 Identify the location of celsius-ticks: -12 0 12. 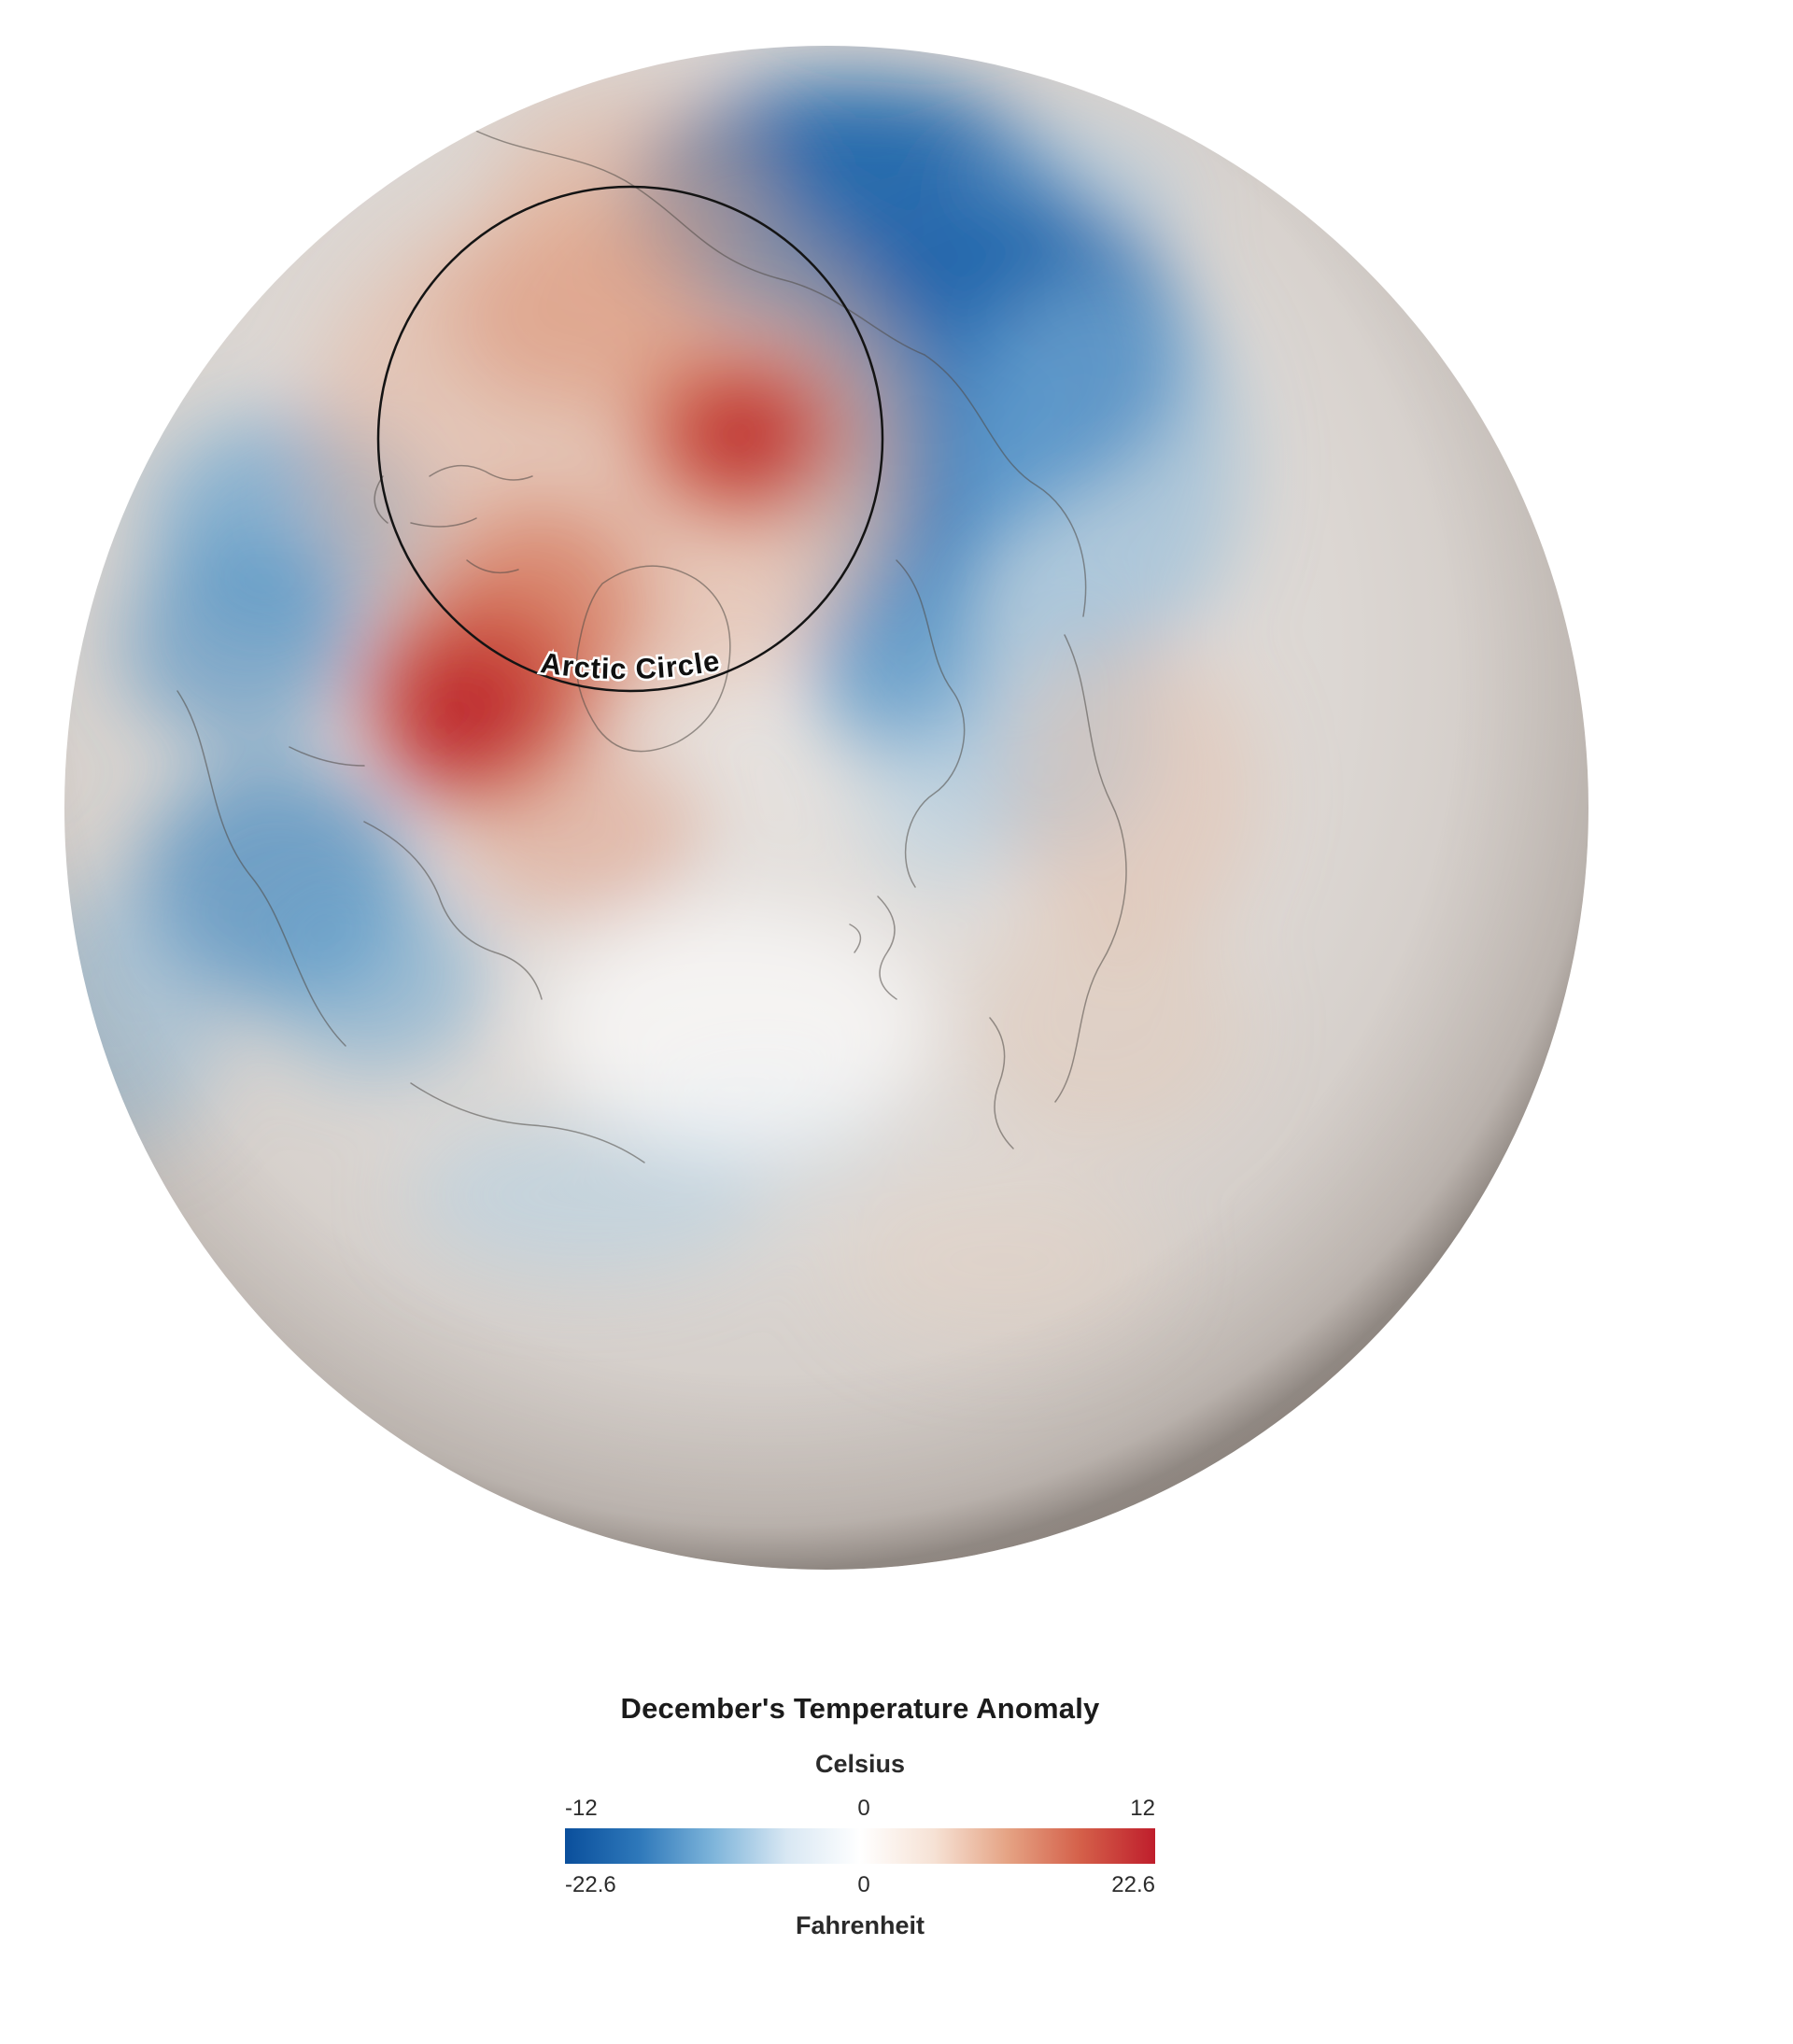
(860, 1809).